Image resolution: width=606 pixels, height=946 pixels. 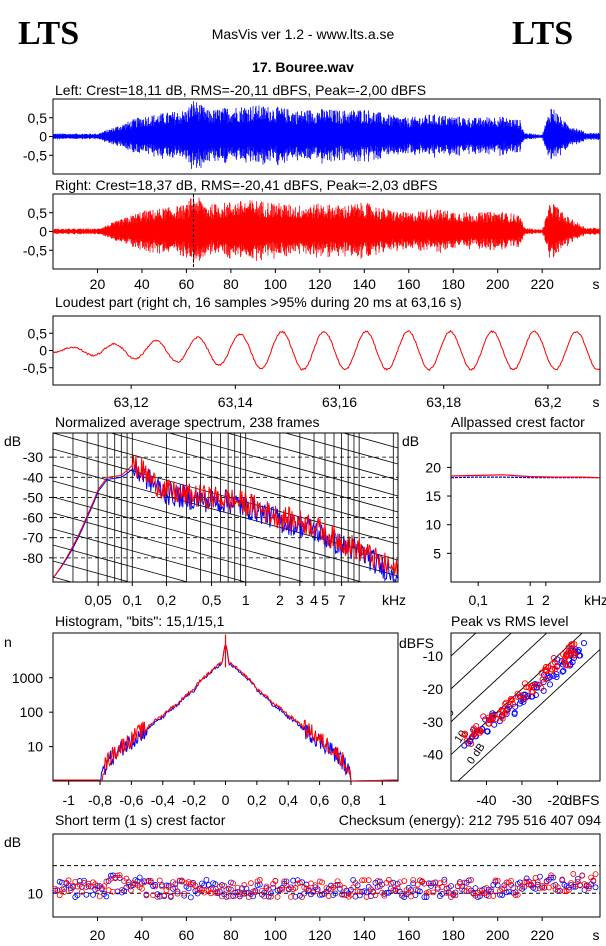 What do you see at coordinates (33, 497) in the screenshot?
I see `spectrum-ytick-label: -50` at bounding box center [33, 497].